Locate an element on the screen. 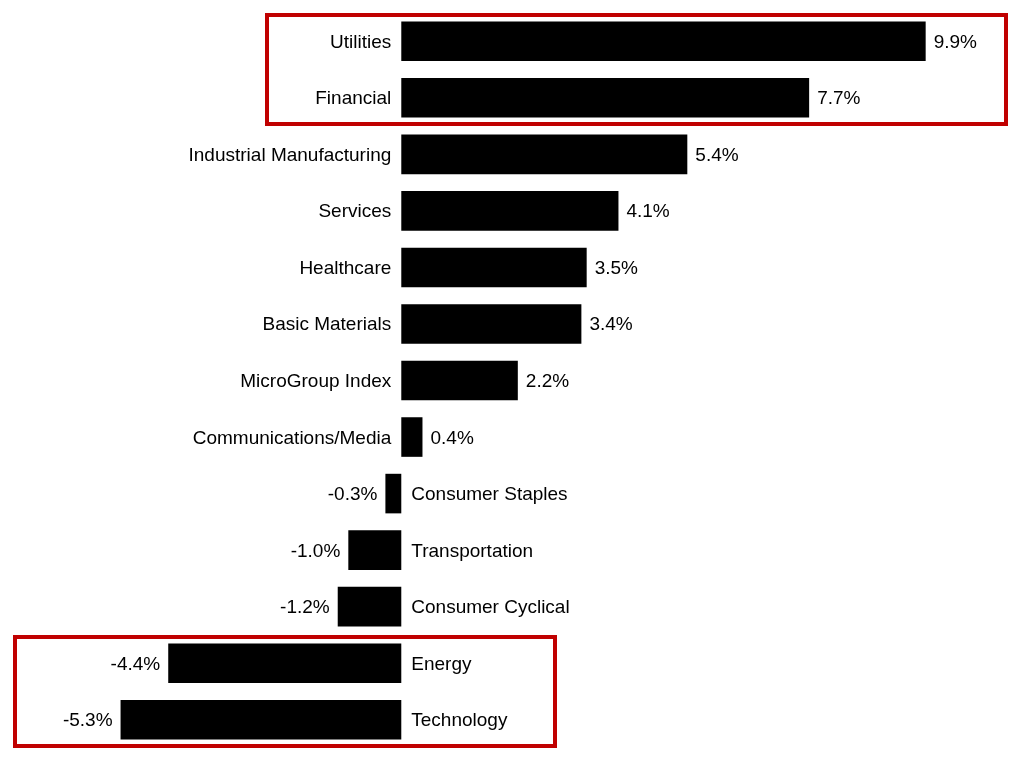 The height and width of the screenshot is (761, 1016). y-tick-label: Utilities is located at coordinates (361, 41).